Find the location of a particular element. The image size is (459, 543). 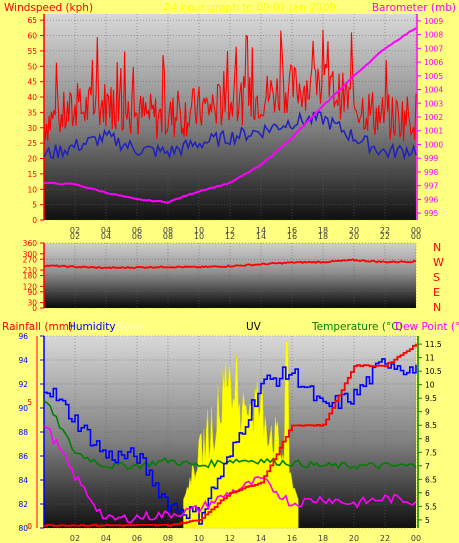

mid-x-tick-label: 02 is located at coordinates (75, 236).